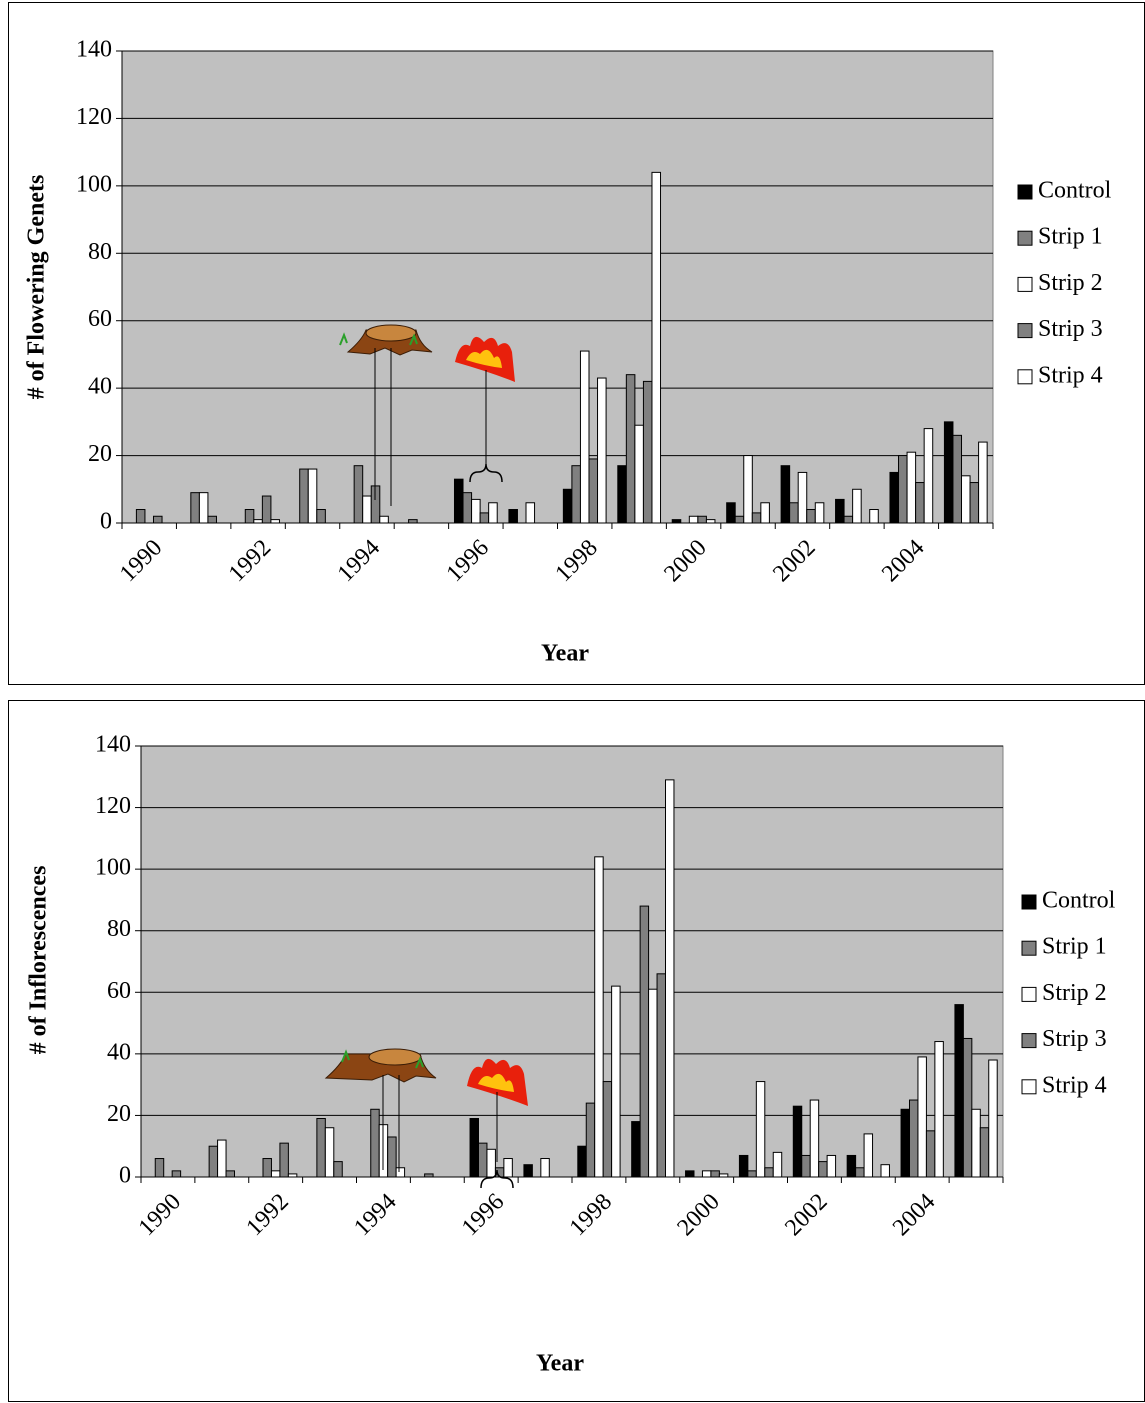 This screenshot has height=1403, width=1145. Describe the element at coordinates (1074, 1039) in the screenshot. I see `legend-label: Strip 3` at that location.